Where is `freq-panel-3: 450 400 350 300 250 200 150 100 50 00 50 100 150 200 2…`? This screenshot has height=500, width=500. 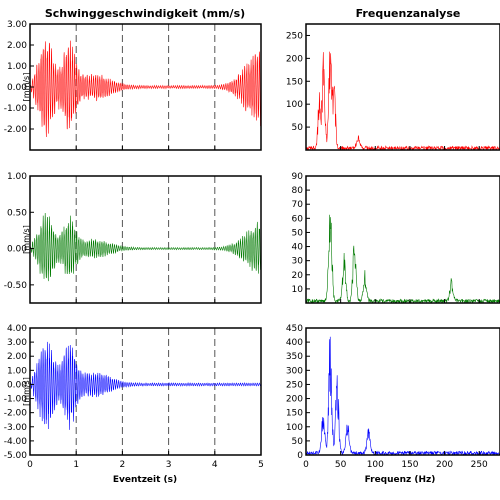
freq-panel-3: 450 400 350 300 250 200 150 100 50 00 50 100 150 200 2… is located at coordinates (393, 397).